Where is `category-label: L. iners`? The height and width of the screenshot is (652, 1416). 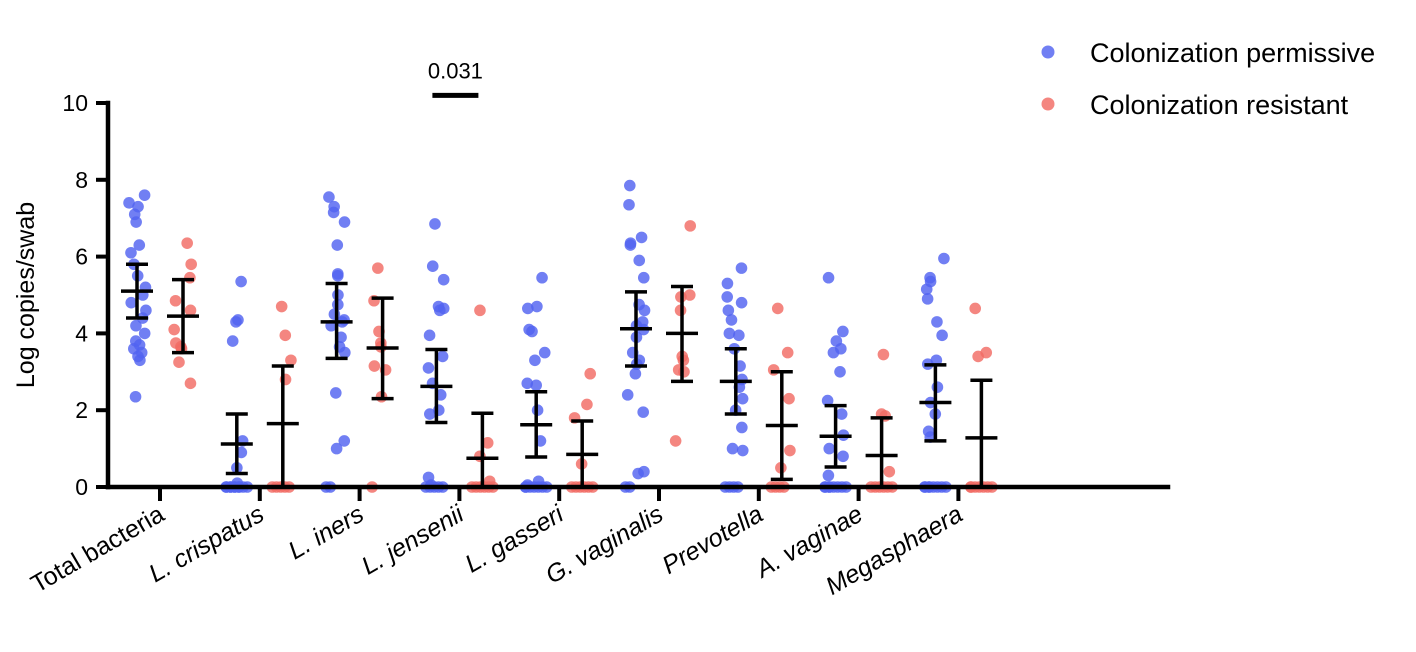 category-label: L. iners is located at coordinates (326, 532).